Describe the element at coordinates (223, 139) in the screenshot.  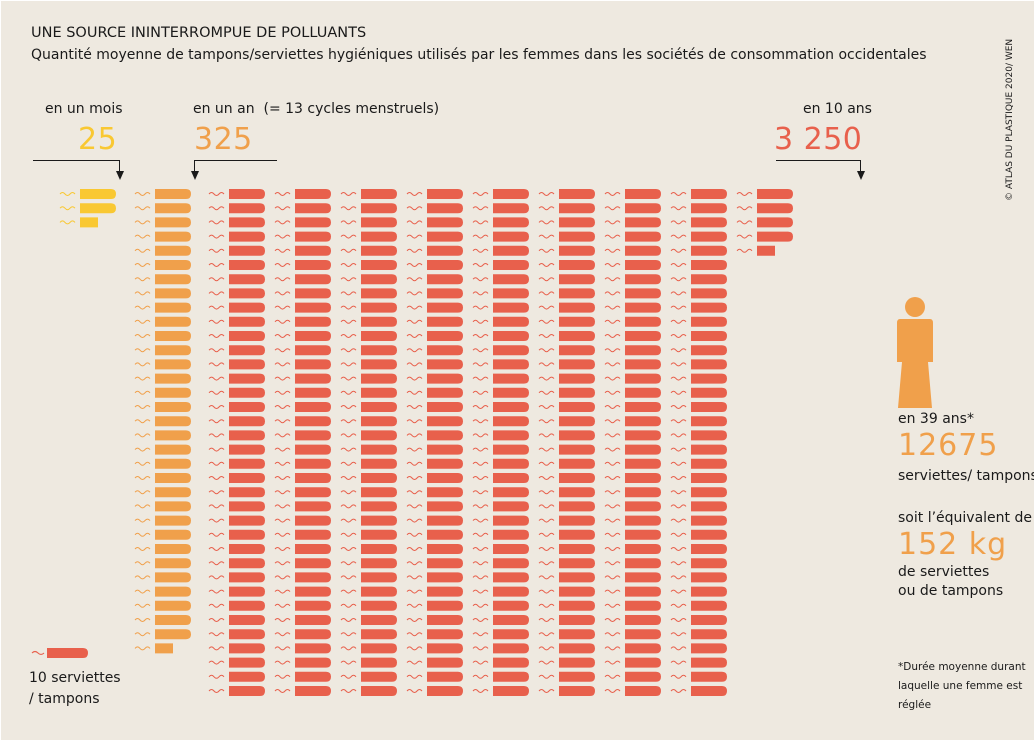
I see `year-value: 325` at that location.